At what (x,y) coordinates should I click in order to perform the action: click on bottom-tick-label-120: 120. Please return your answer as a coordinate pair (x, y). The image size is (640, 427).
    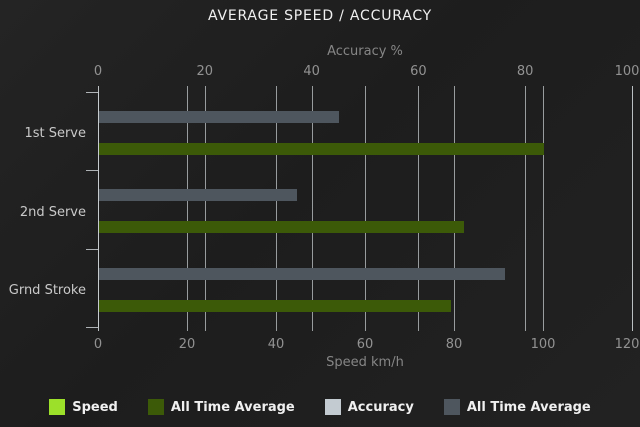
    Looking at the image, I should click on (627, 344).